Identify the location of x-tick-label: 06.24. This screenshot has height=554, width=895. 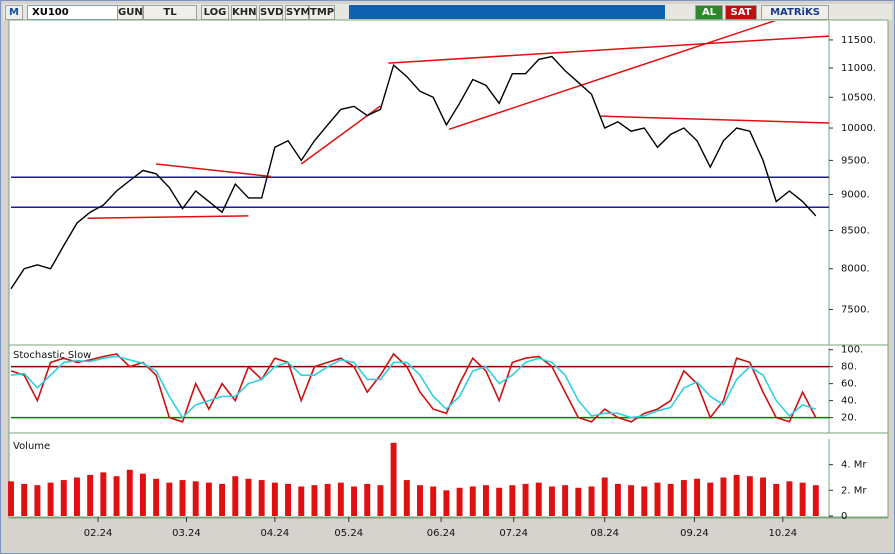
(441, 533).